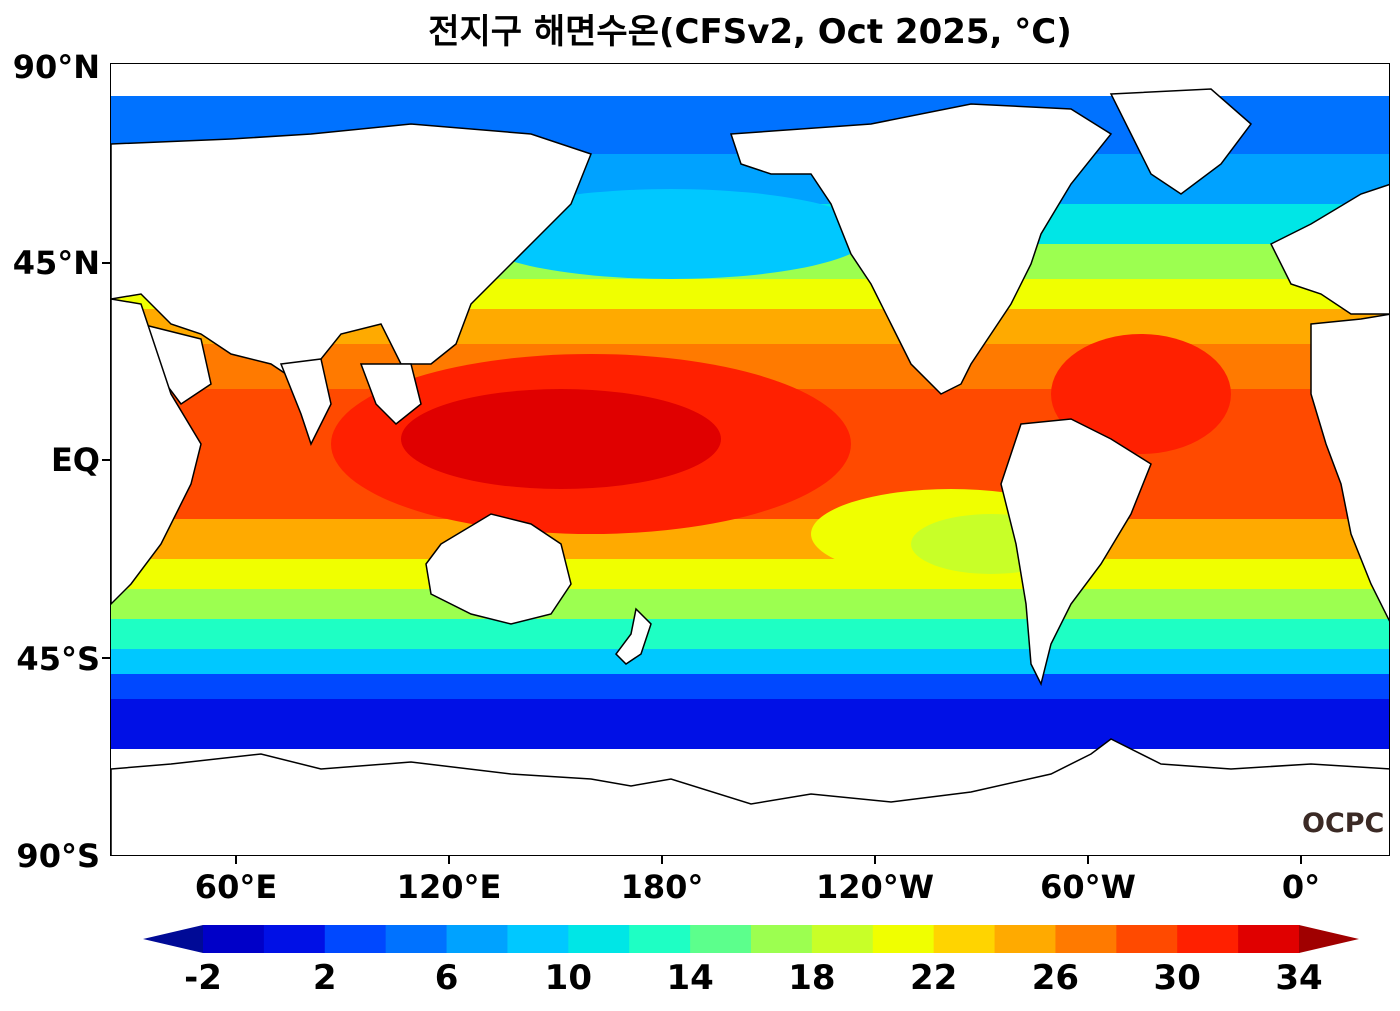 The width and height of the screenshot is (1400, 1011). Describe the element at coordinates (58, 856) in the screenshot. I see `lat-label-90s: 90°S` at that location.